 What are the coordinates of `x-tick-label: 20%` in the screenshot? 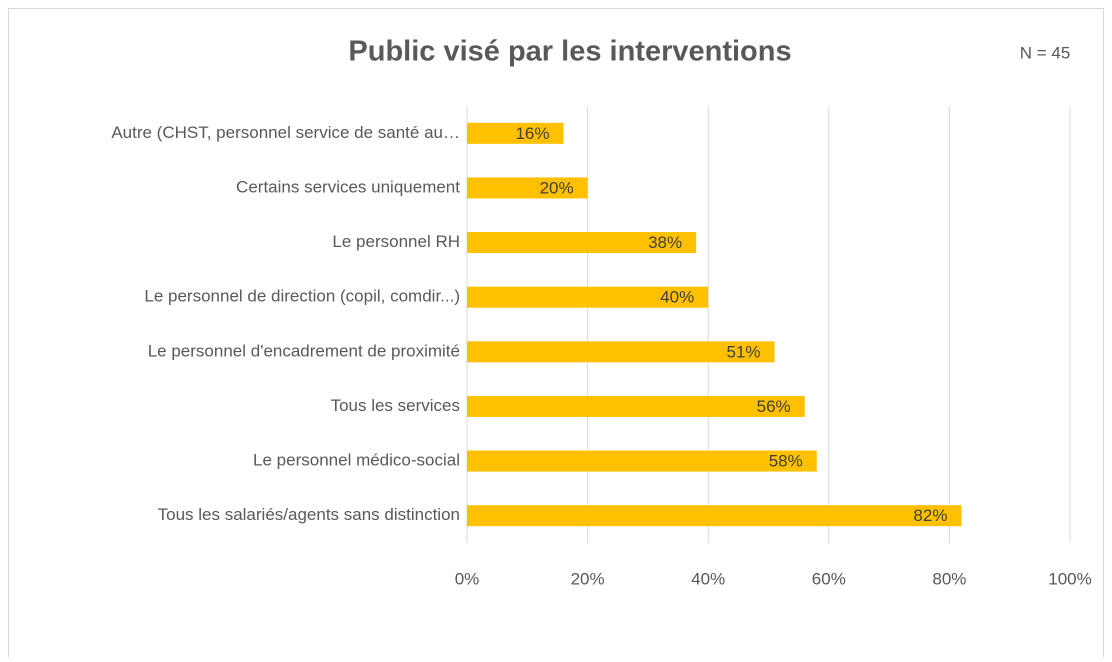 It's located at (588, 578).